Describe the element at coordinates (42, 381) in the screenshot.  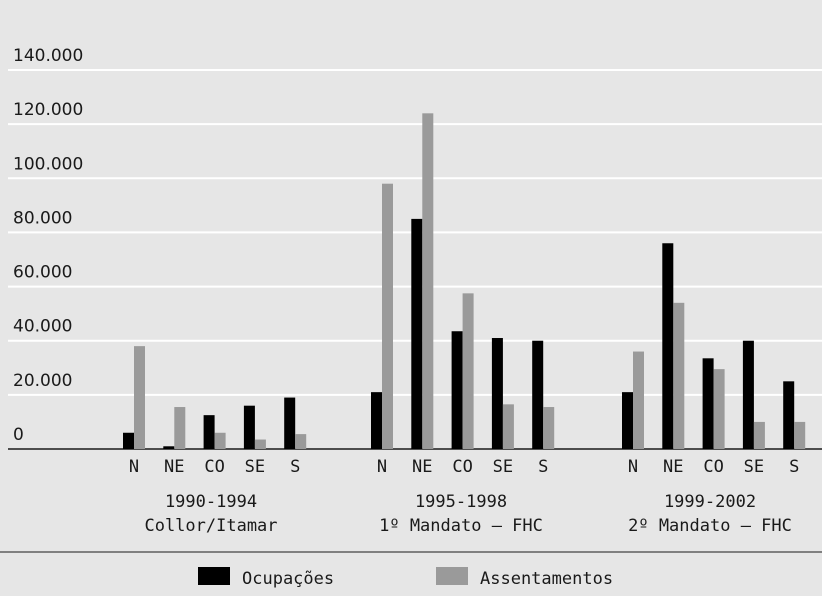
I see `y-tick-label-1: 20.000` at that location.